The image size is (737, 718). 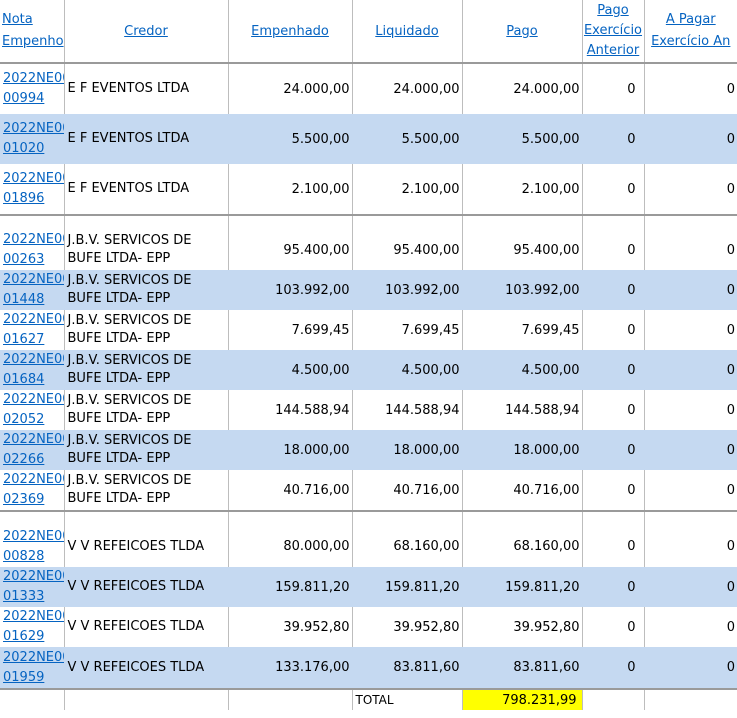 What do you see at coordinates (32, 410) in the screenshot?
I see `nota-empenho-cell: 2022NE00 02052` at bounding box center [32, 410].